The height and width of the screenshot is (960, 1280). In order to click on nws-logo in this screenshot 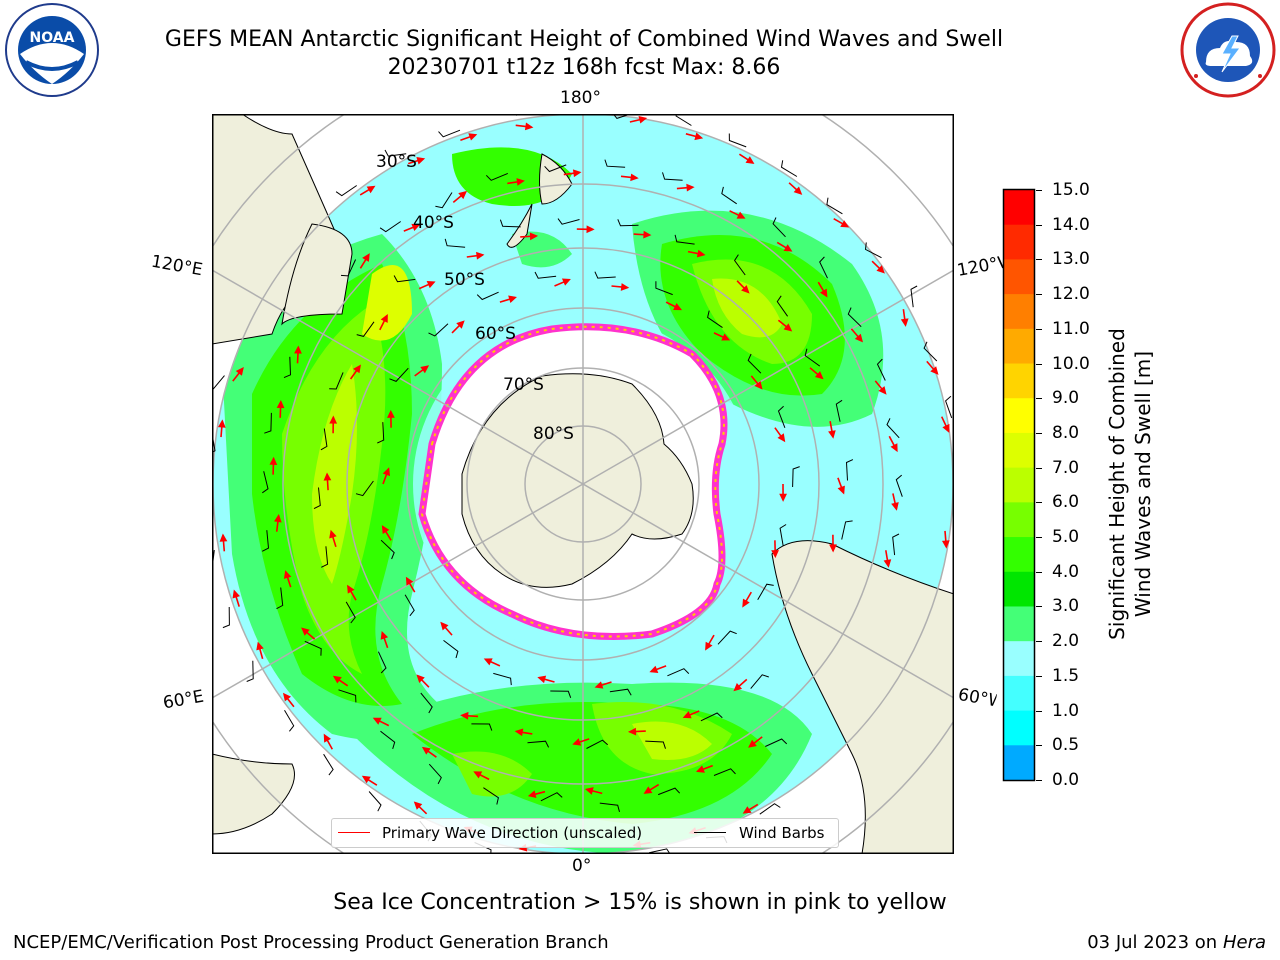, I will do `click(1228, 50)`.